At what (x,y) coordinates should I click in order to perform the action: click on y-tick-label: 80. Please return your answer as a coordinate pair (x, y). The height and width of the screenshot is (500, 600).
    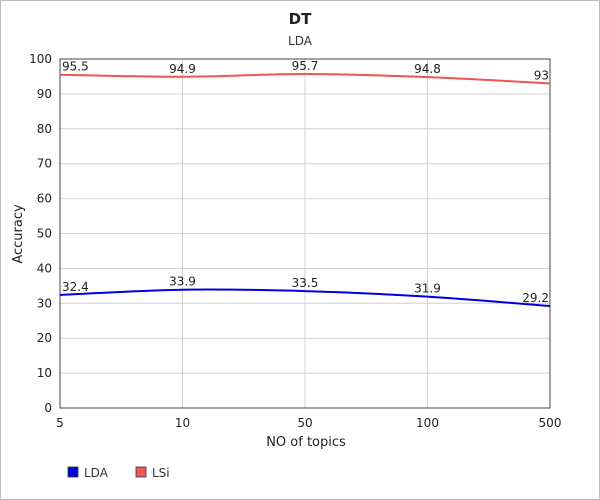
    Looking at the image, I should click on (44, 129).